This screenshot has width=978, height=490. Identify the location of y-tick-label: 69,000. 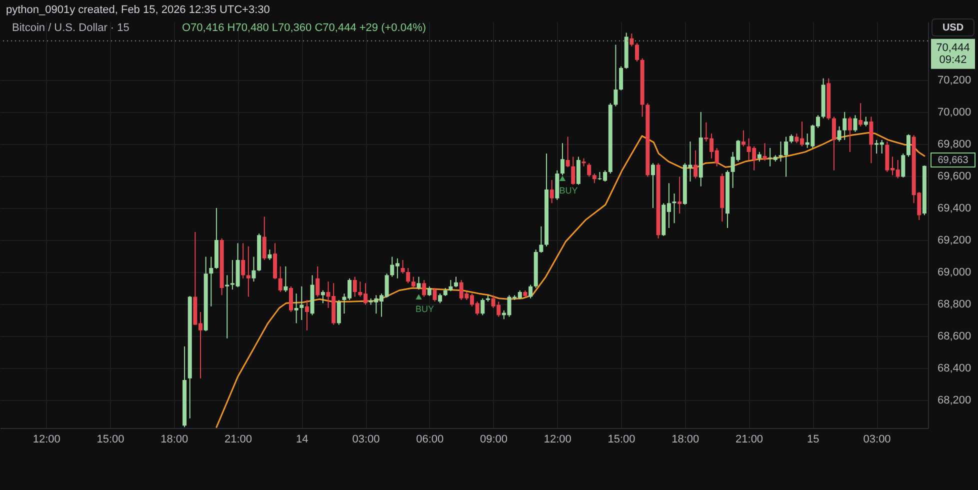
(955, 272).